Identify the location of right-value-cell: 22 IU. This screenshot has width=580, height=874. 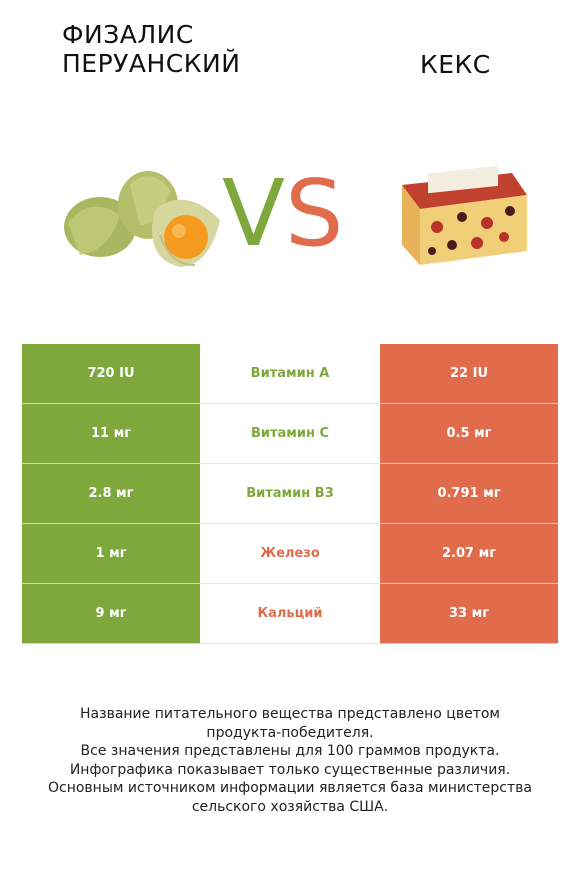
(469, 374).